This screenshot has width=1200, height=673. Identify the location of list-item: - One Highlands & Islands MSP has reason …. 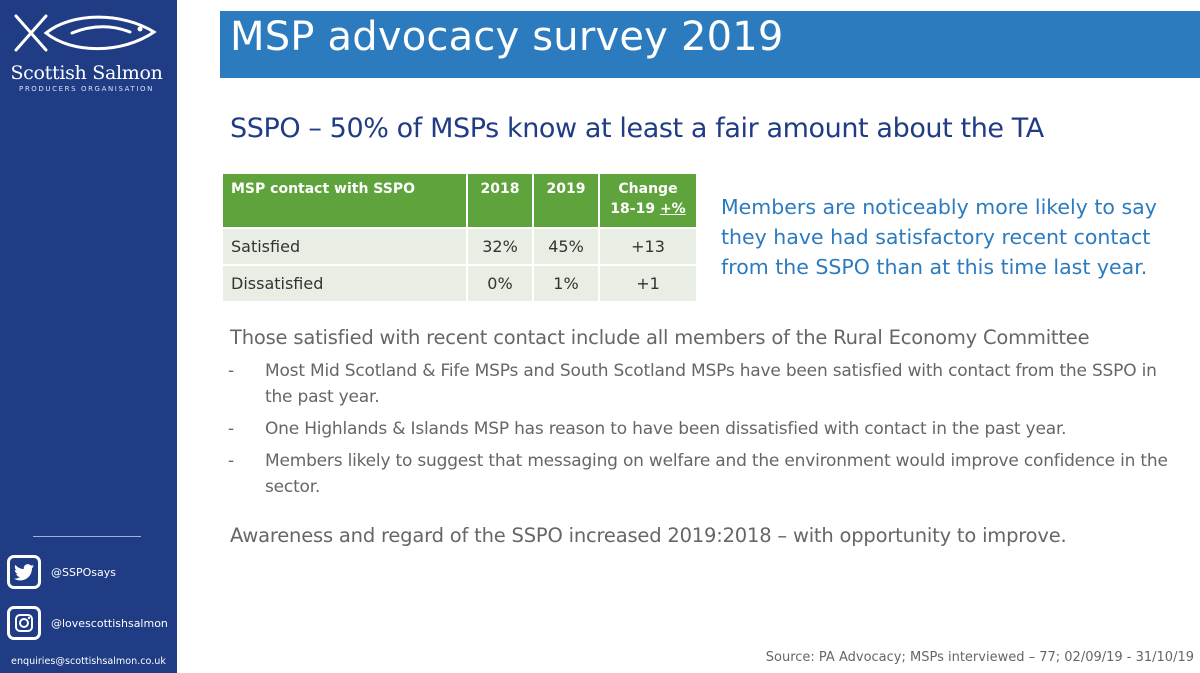
(708, 429).